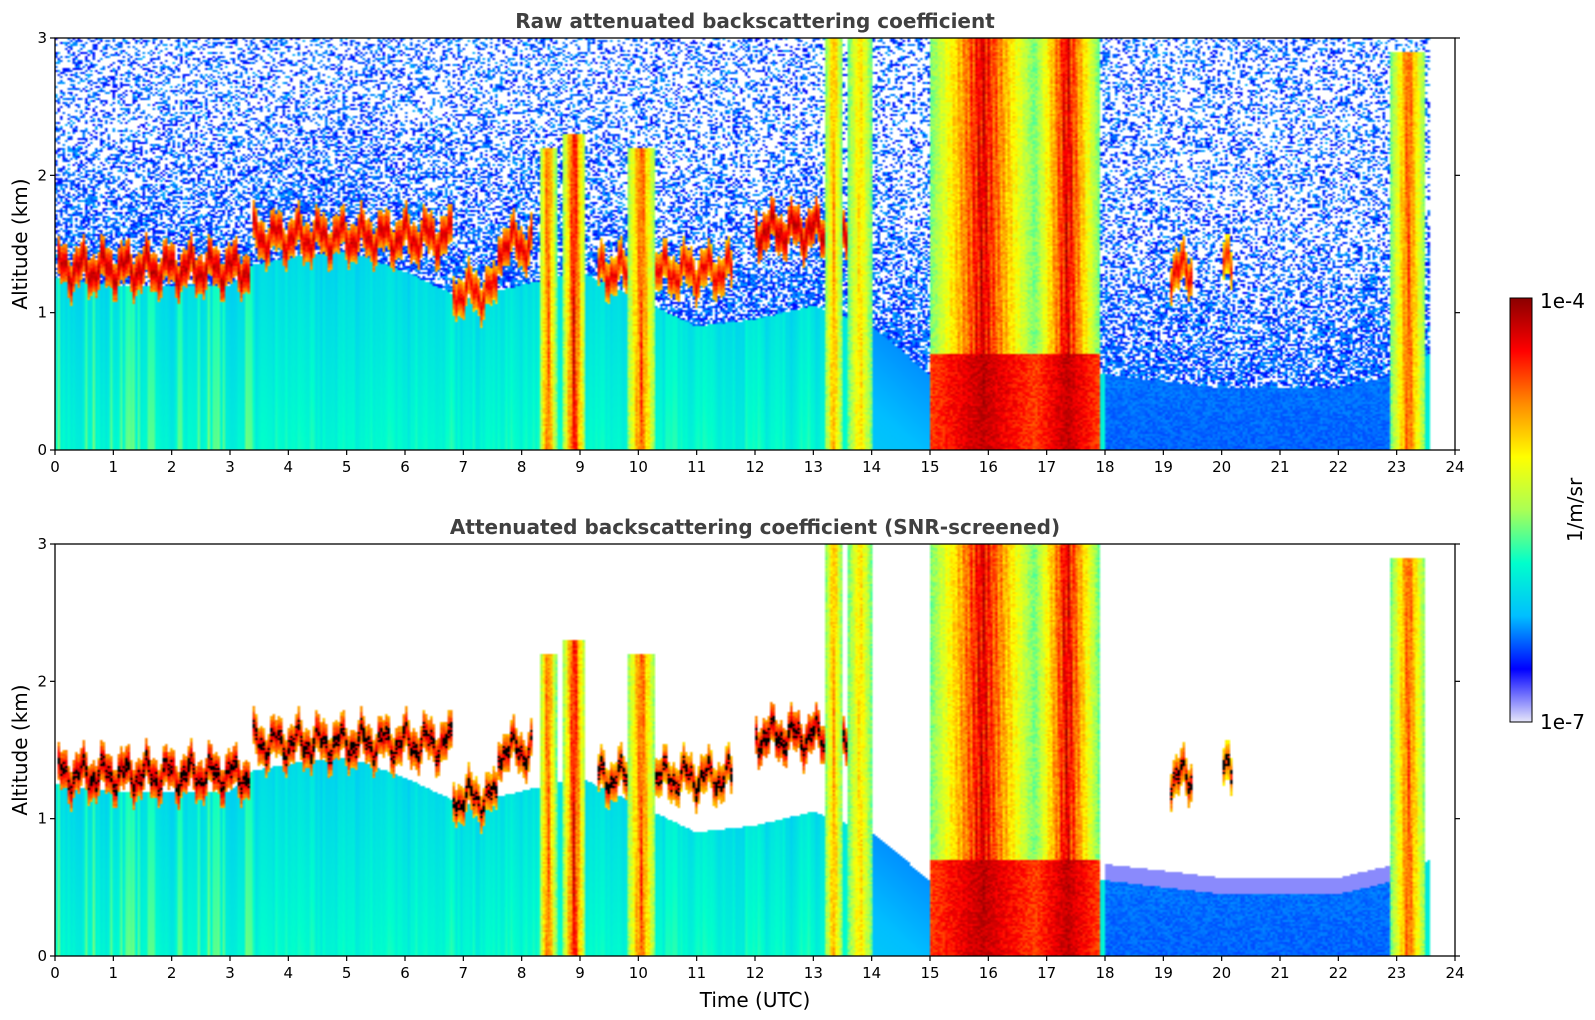 The width and height of the screenshot is (1595, 1020). What do you see at coordinates (1562, 722) in the screenshot?
I see `colorbar-min-label: 1e-7` at bounding box center [1562, 722].